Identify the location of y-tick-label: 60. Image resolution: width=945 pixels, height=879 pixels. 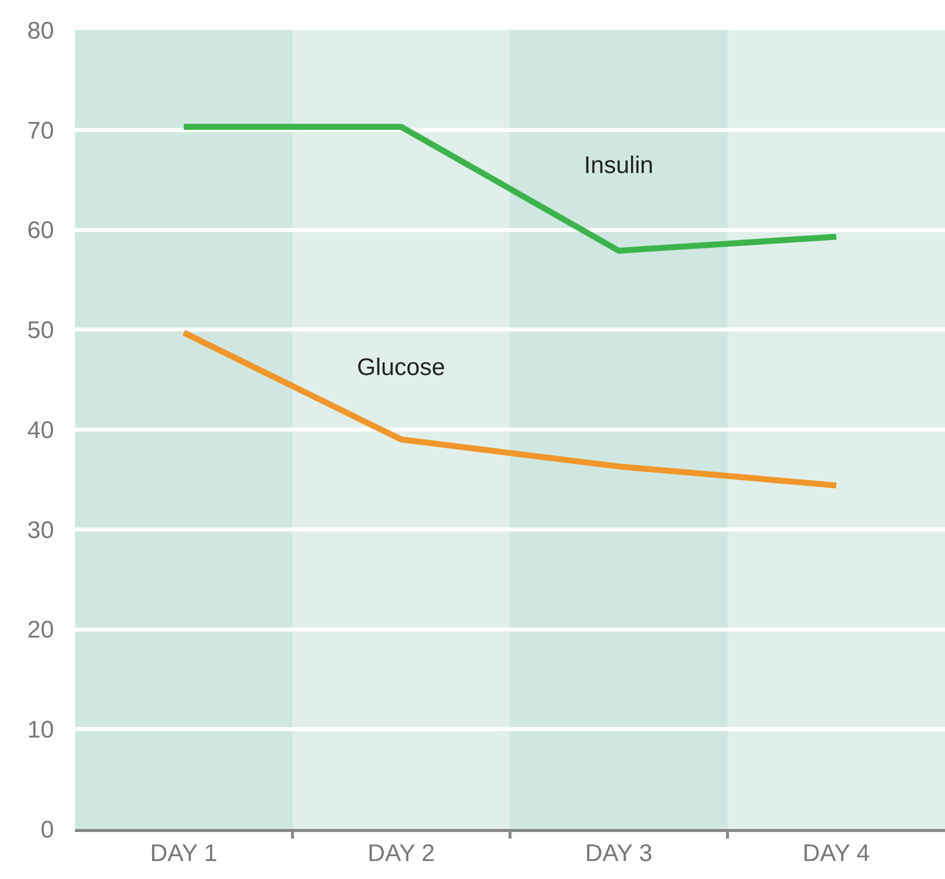
(40, 230).